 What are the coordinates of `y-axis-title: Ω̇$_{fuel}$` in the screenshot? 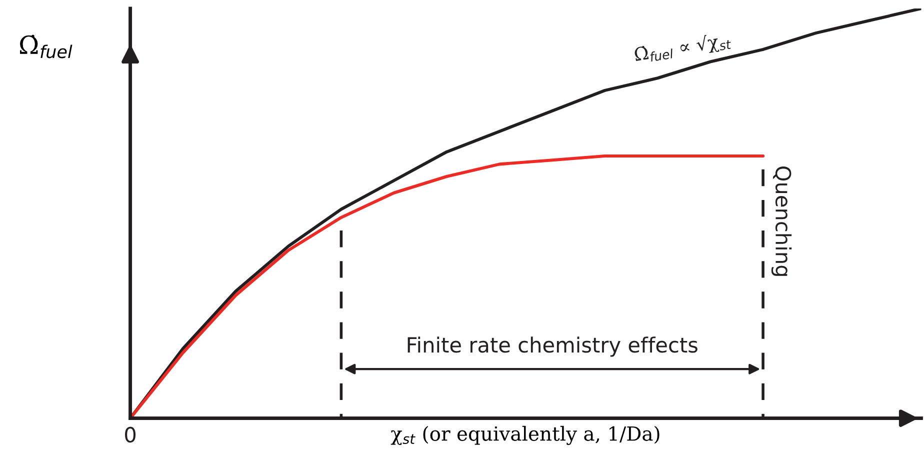 It's located at (46, 46).